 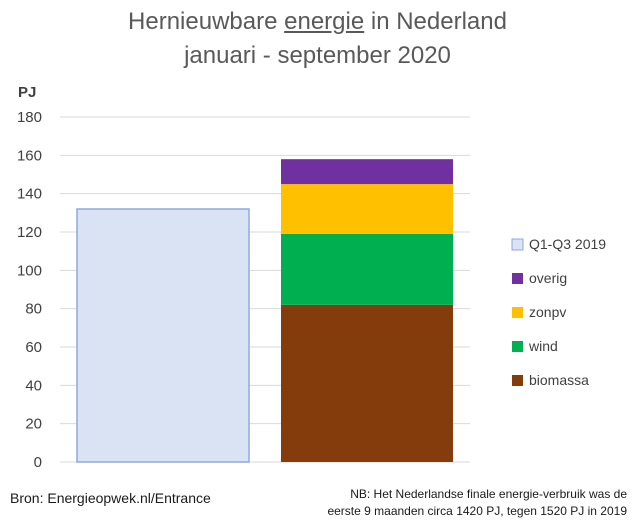 I want to click on y-tick-label: 100, so click(x=29, y=270).